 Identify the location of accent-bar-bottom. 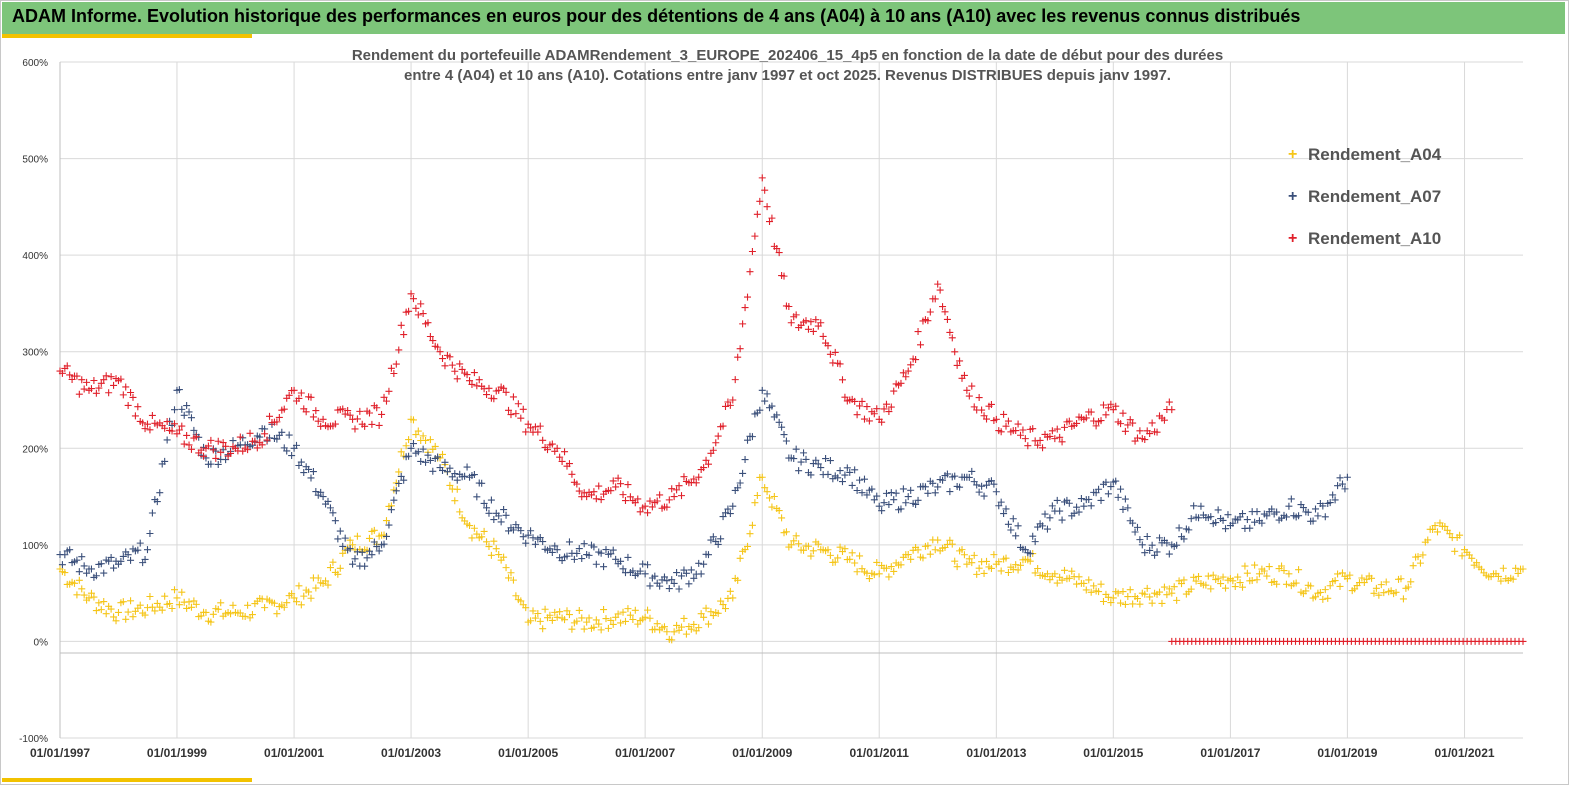
(127, 780).